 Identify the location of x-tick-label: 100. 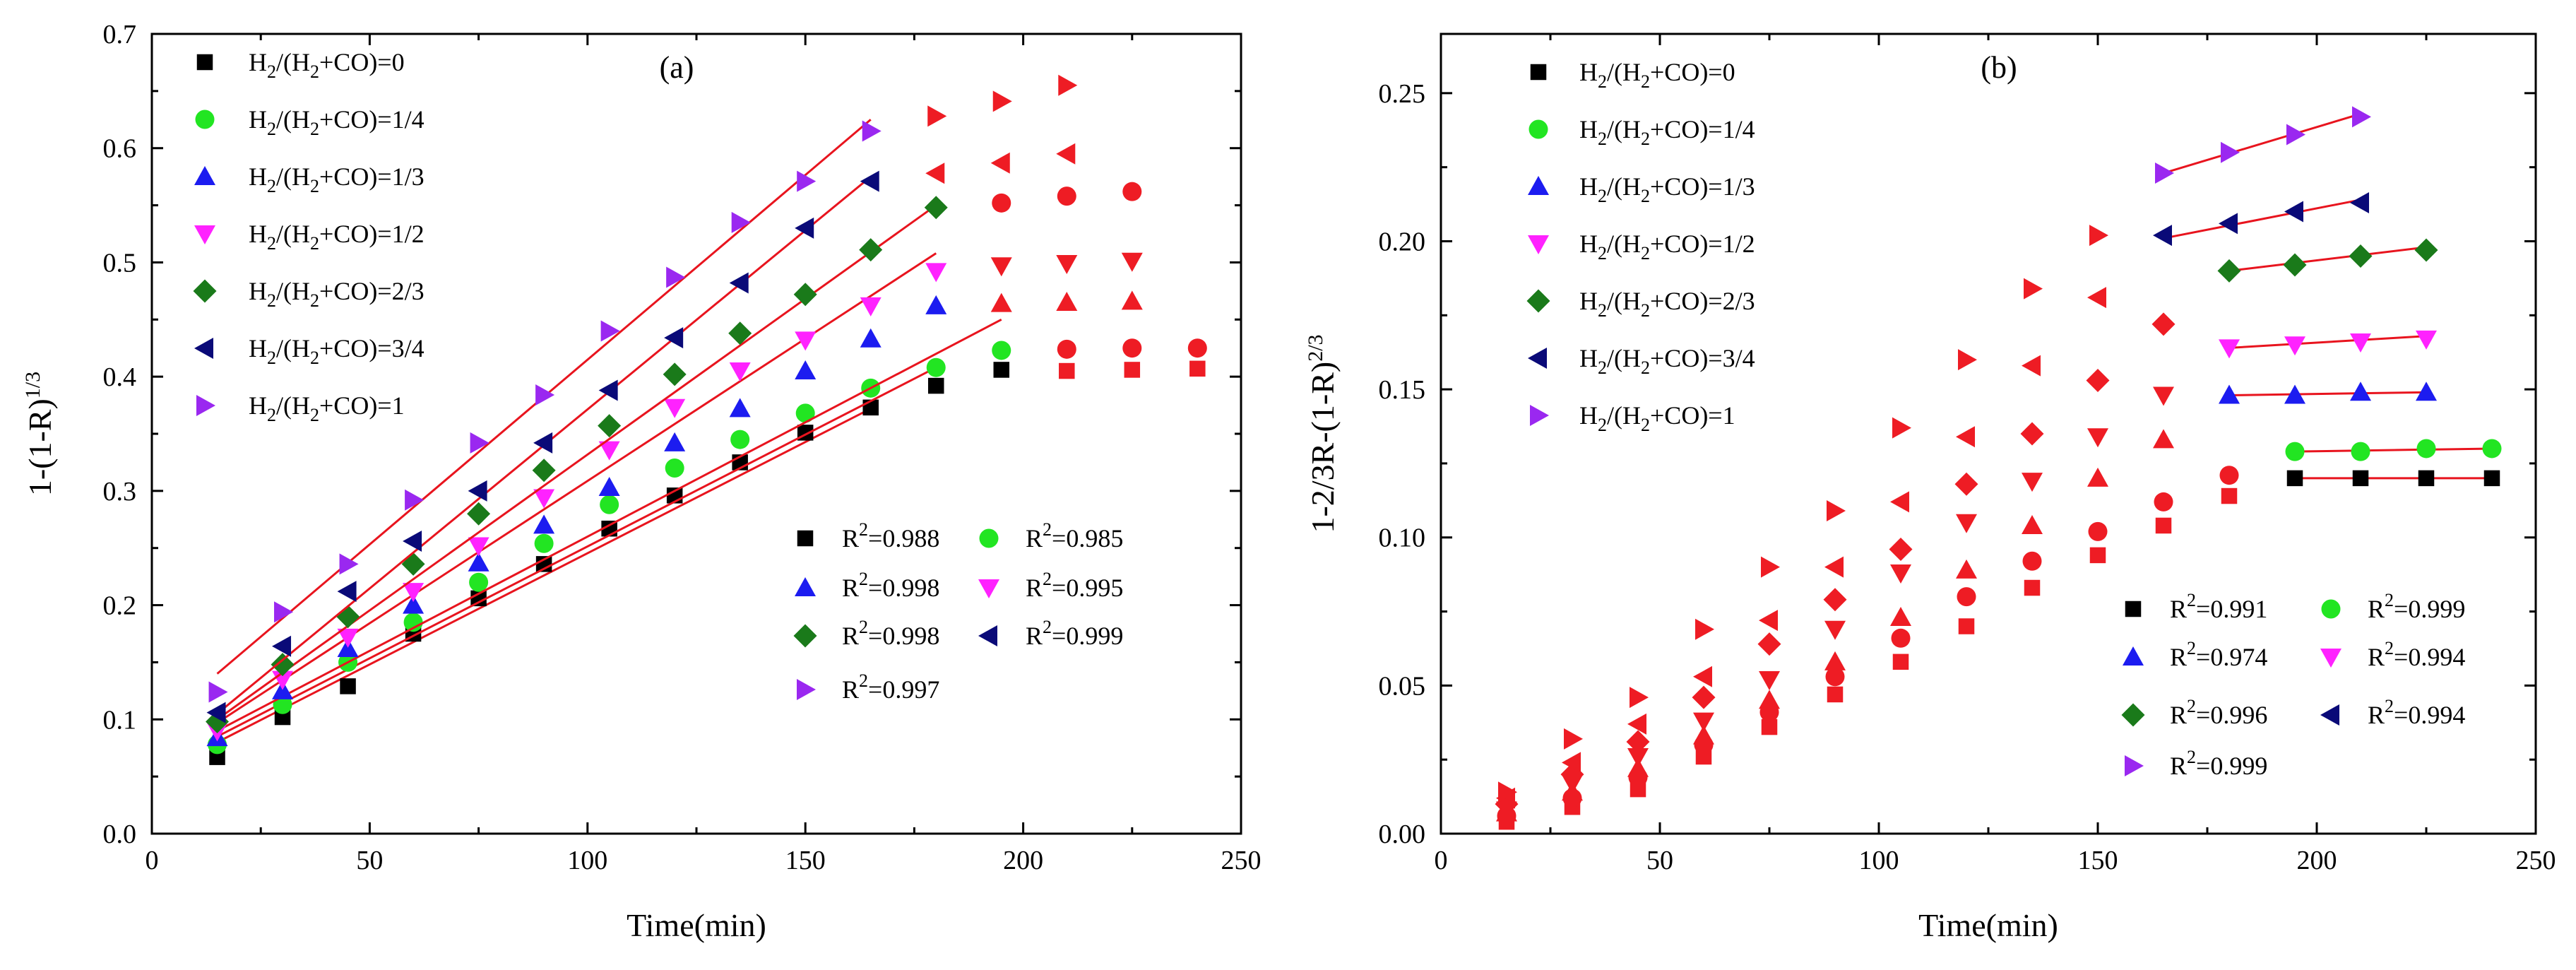
(1879, 861).